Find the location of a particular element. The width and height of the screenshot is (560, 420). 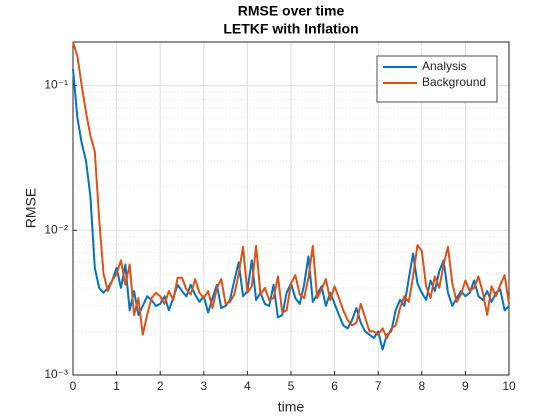

y-axis-label: RMSE is located at coordinates (31, 208).